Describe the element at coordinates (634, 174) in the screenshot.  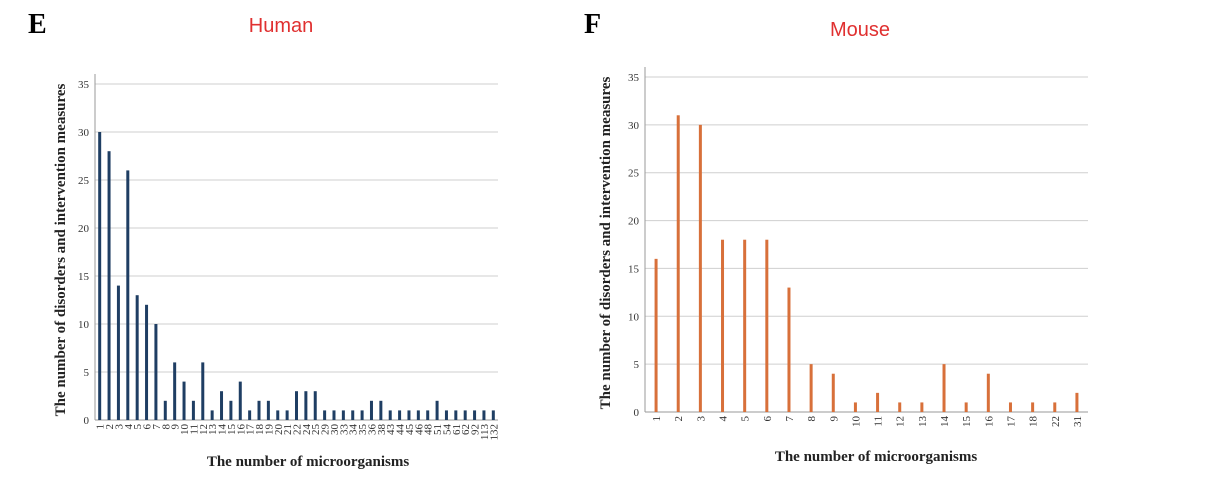
I see `y-tick-label: 25` at that location.